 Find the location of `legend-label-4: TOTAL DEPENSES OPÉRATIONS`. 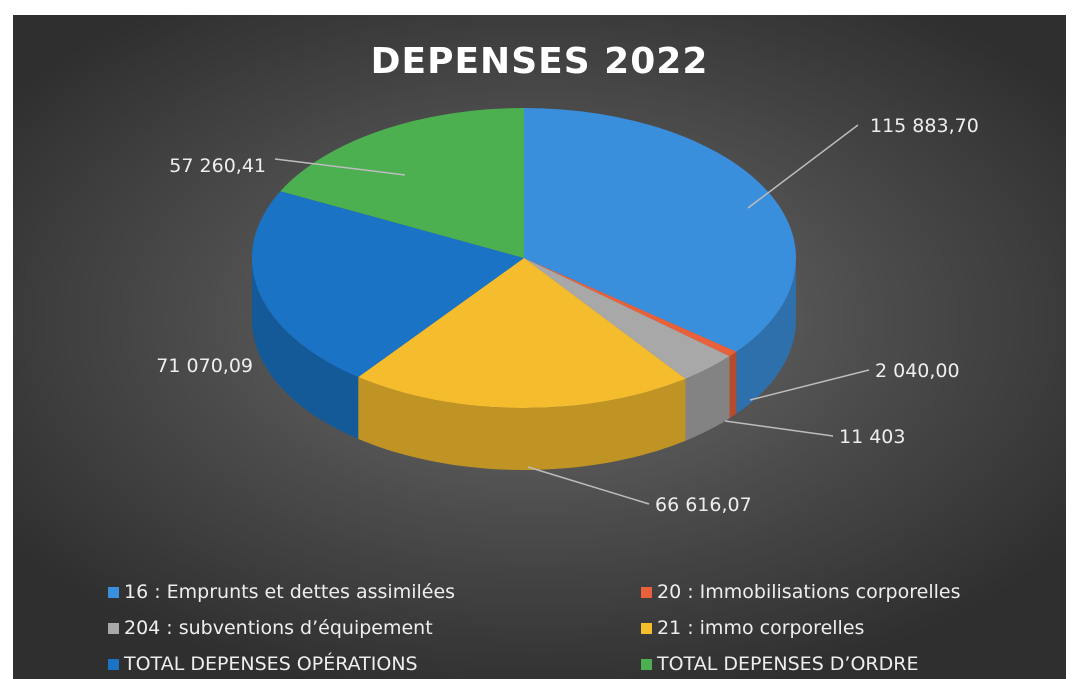

legend-label-4: TOTAL DEPENSES OPÉRATIONS is located at coordinates (271, 664).